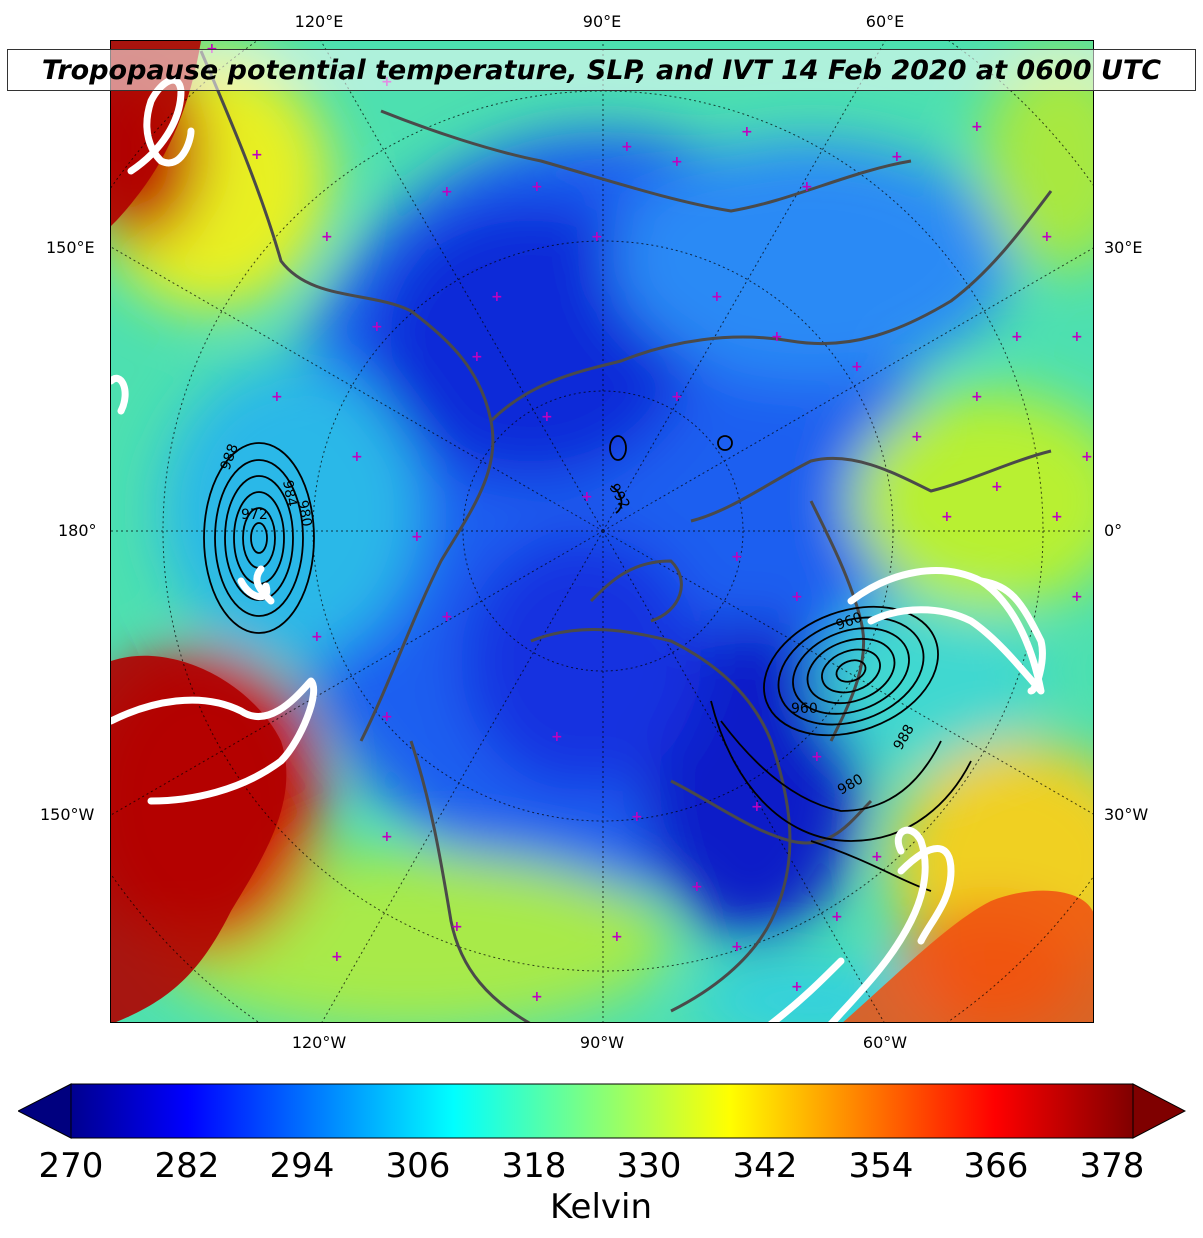 The width and height of the screenshot is (1203, 1238). I want to click on colorbar-tick: 378, so click(1112, 1166).